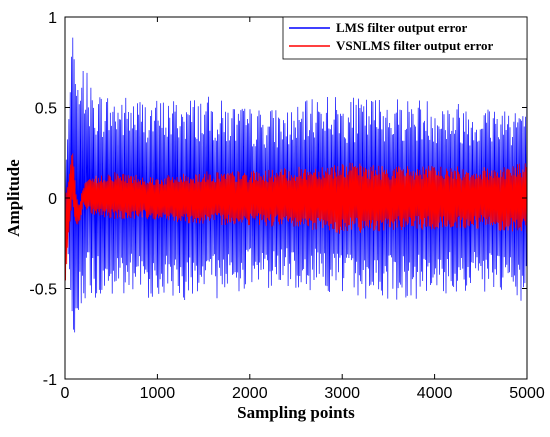 The width and height of the screenshot is (550, 437). Describe the element at coordinates (342, 393) in the screenshot. I see `x-tick-label: 3000` at that location.